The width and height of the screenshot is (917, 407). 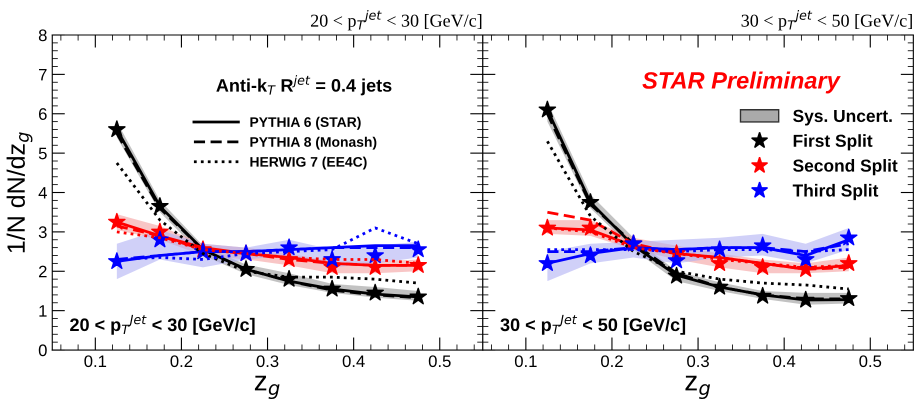 I want to click on y-tick-label: 0, so click(x=42, y=350).